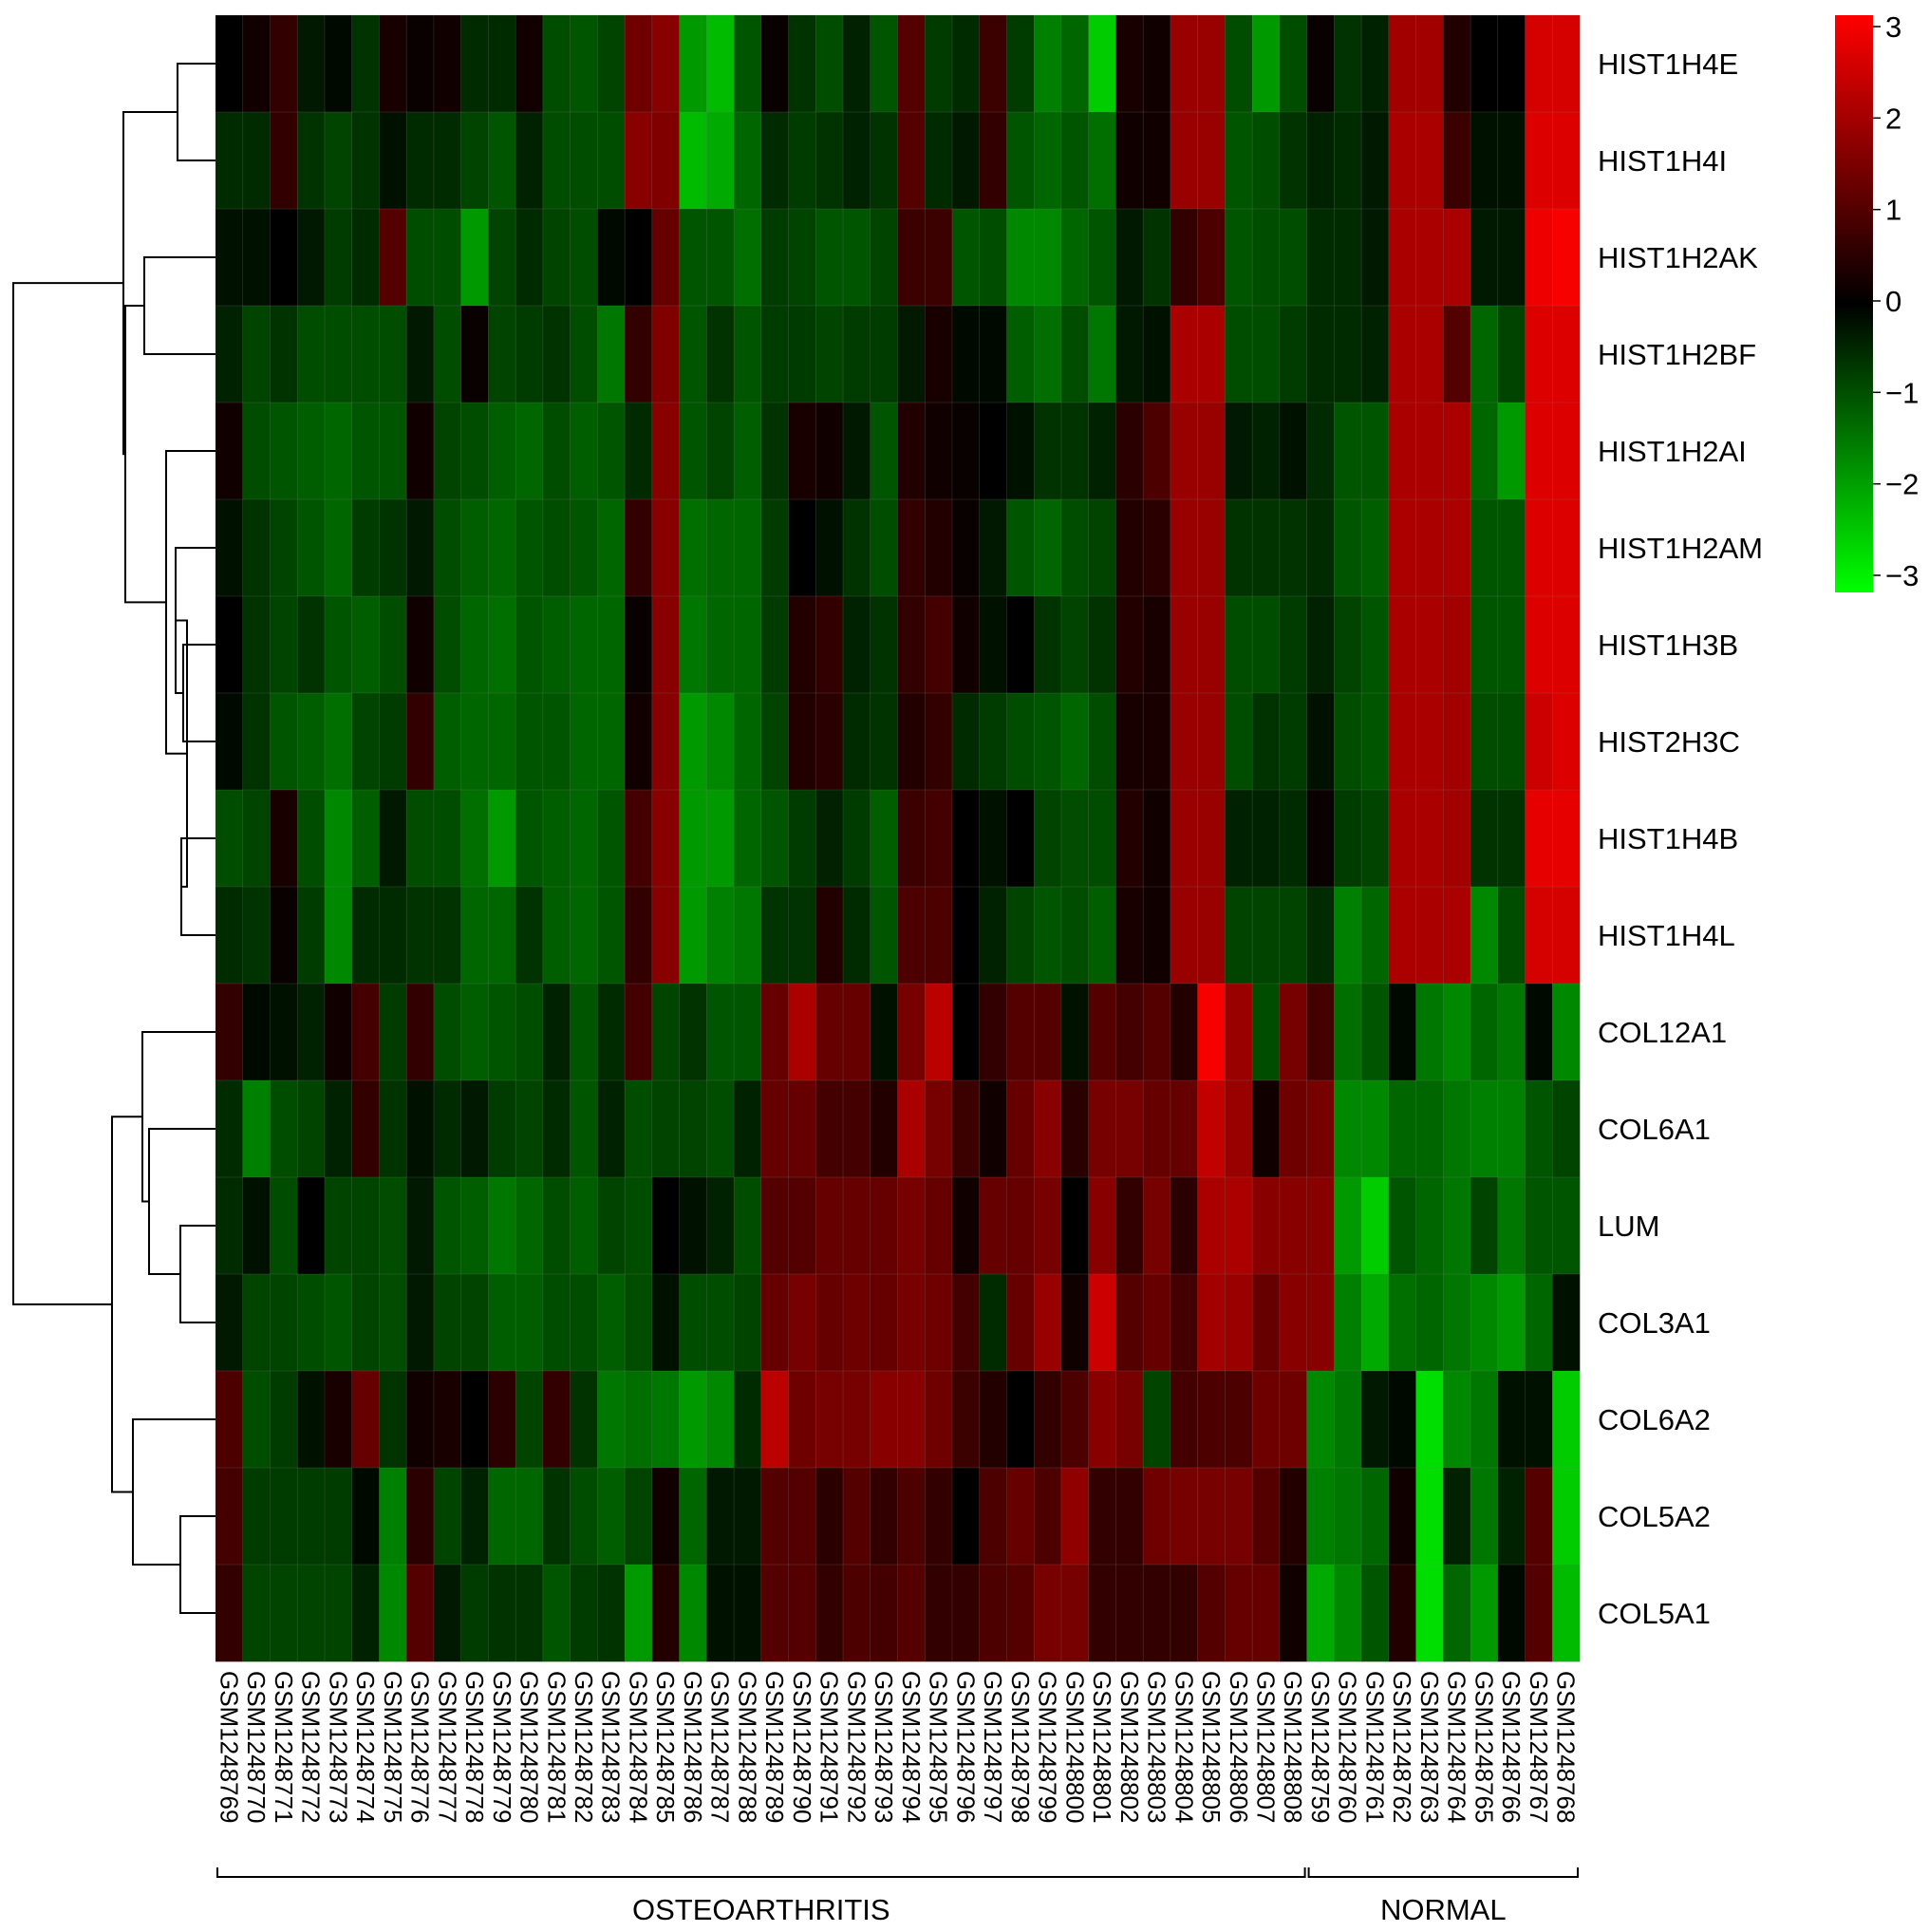 The image size is (1929, 1932). What do you see at coordinates (1666, 936) in the screenshot?
I see `row-label: HIST1H4L` at bounding box center [1666, 936].